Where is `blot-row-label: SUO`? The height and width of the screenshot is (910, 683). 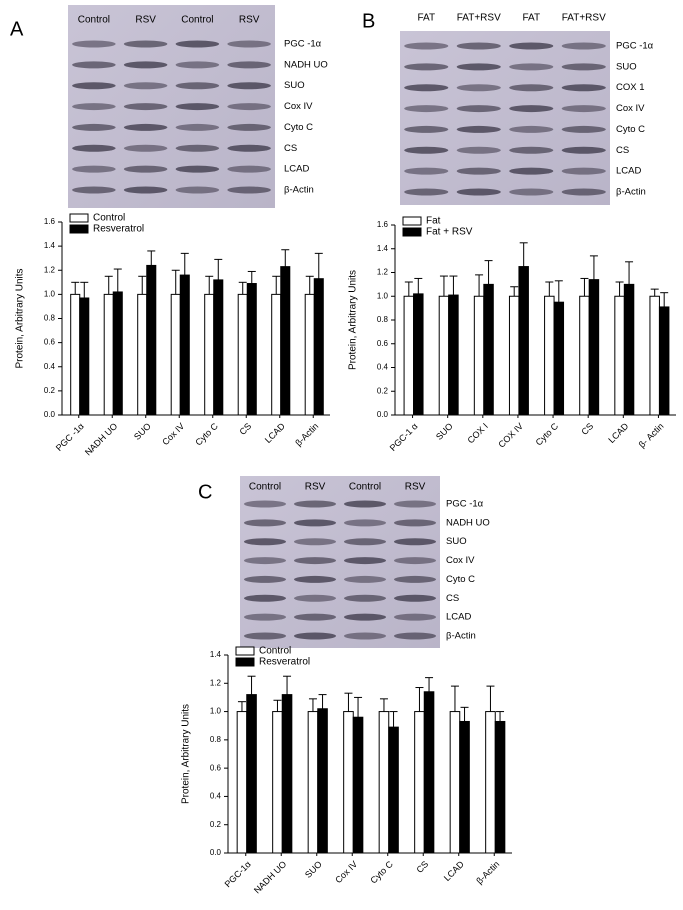 blot-row-label: SUO is located at coordinates (456, 541).